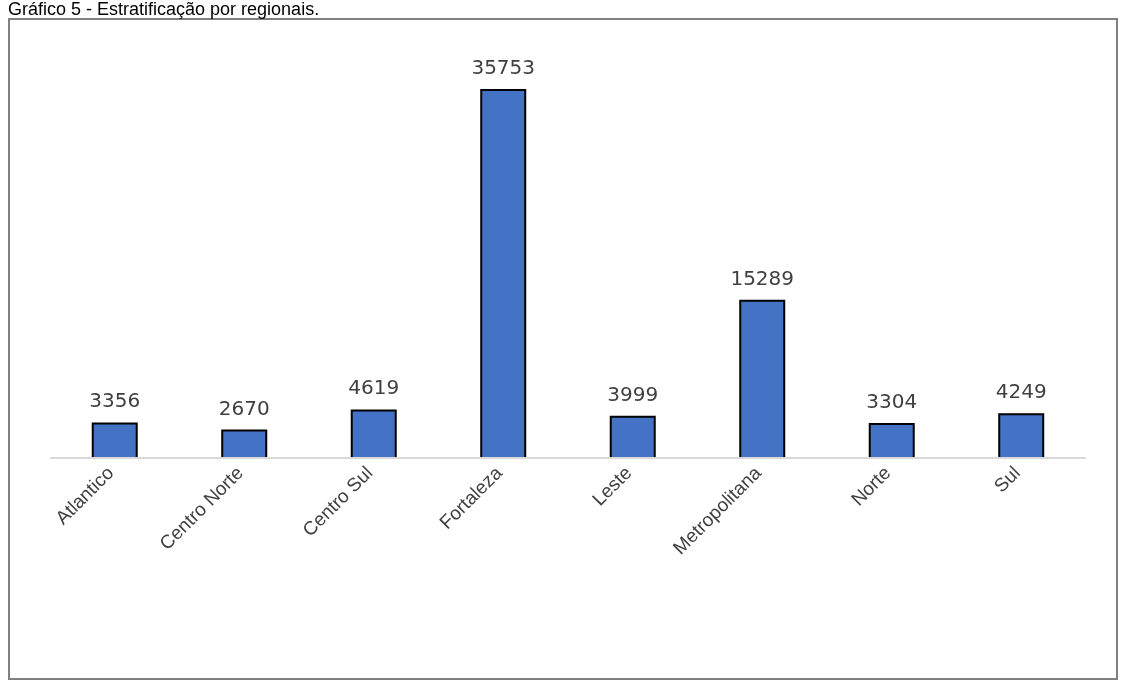  I want to click on data-label: 15289, so click(762, 277).